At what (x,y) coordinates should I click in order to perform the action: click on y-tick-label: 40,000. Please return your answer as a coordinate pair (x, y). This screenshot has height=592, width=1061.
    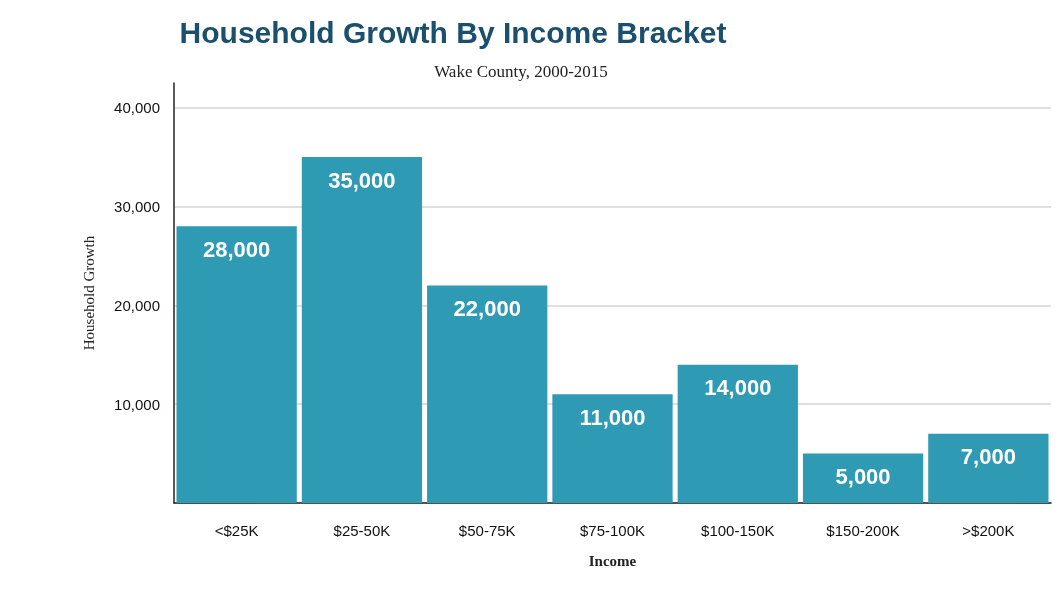
    Looking at the image, I should click on (137, 108).